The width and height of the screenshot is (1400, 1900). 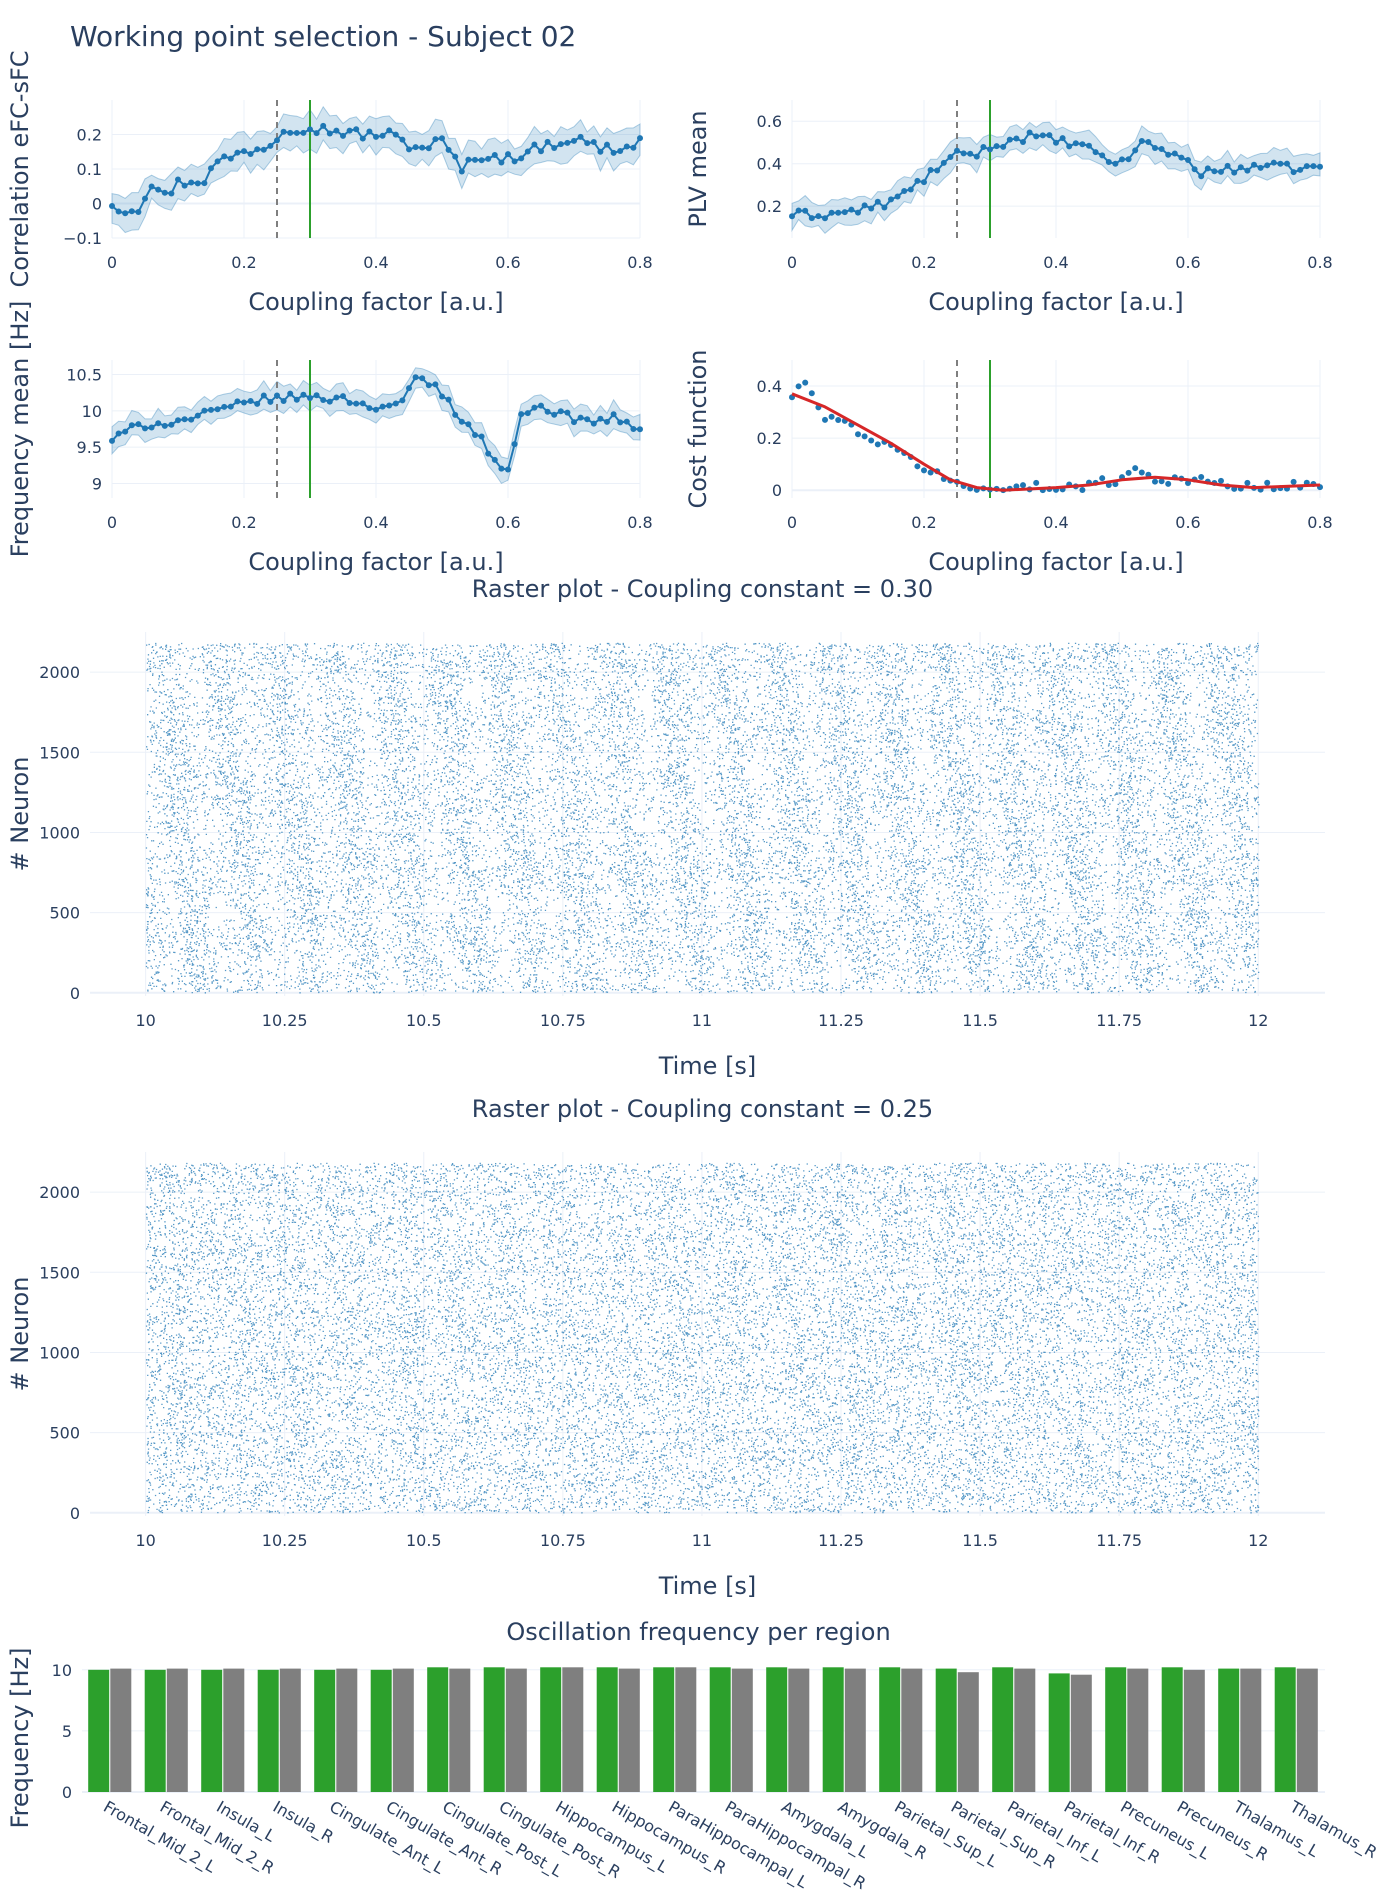 What do you see at coordinates (64, 1433) in the screenshot?
I see `y-tick-label: 500` at bounding box center [64, 1433].